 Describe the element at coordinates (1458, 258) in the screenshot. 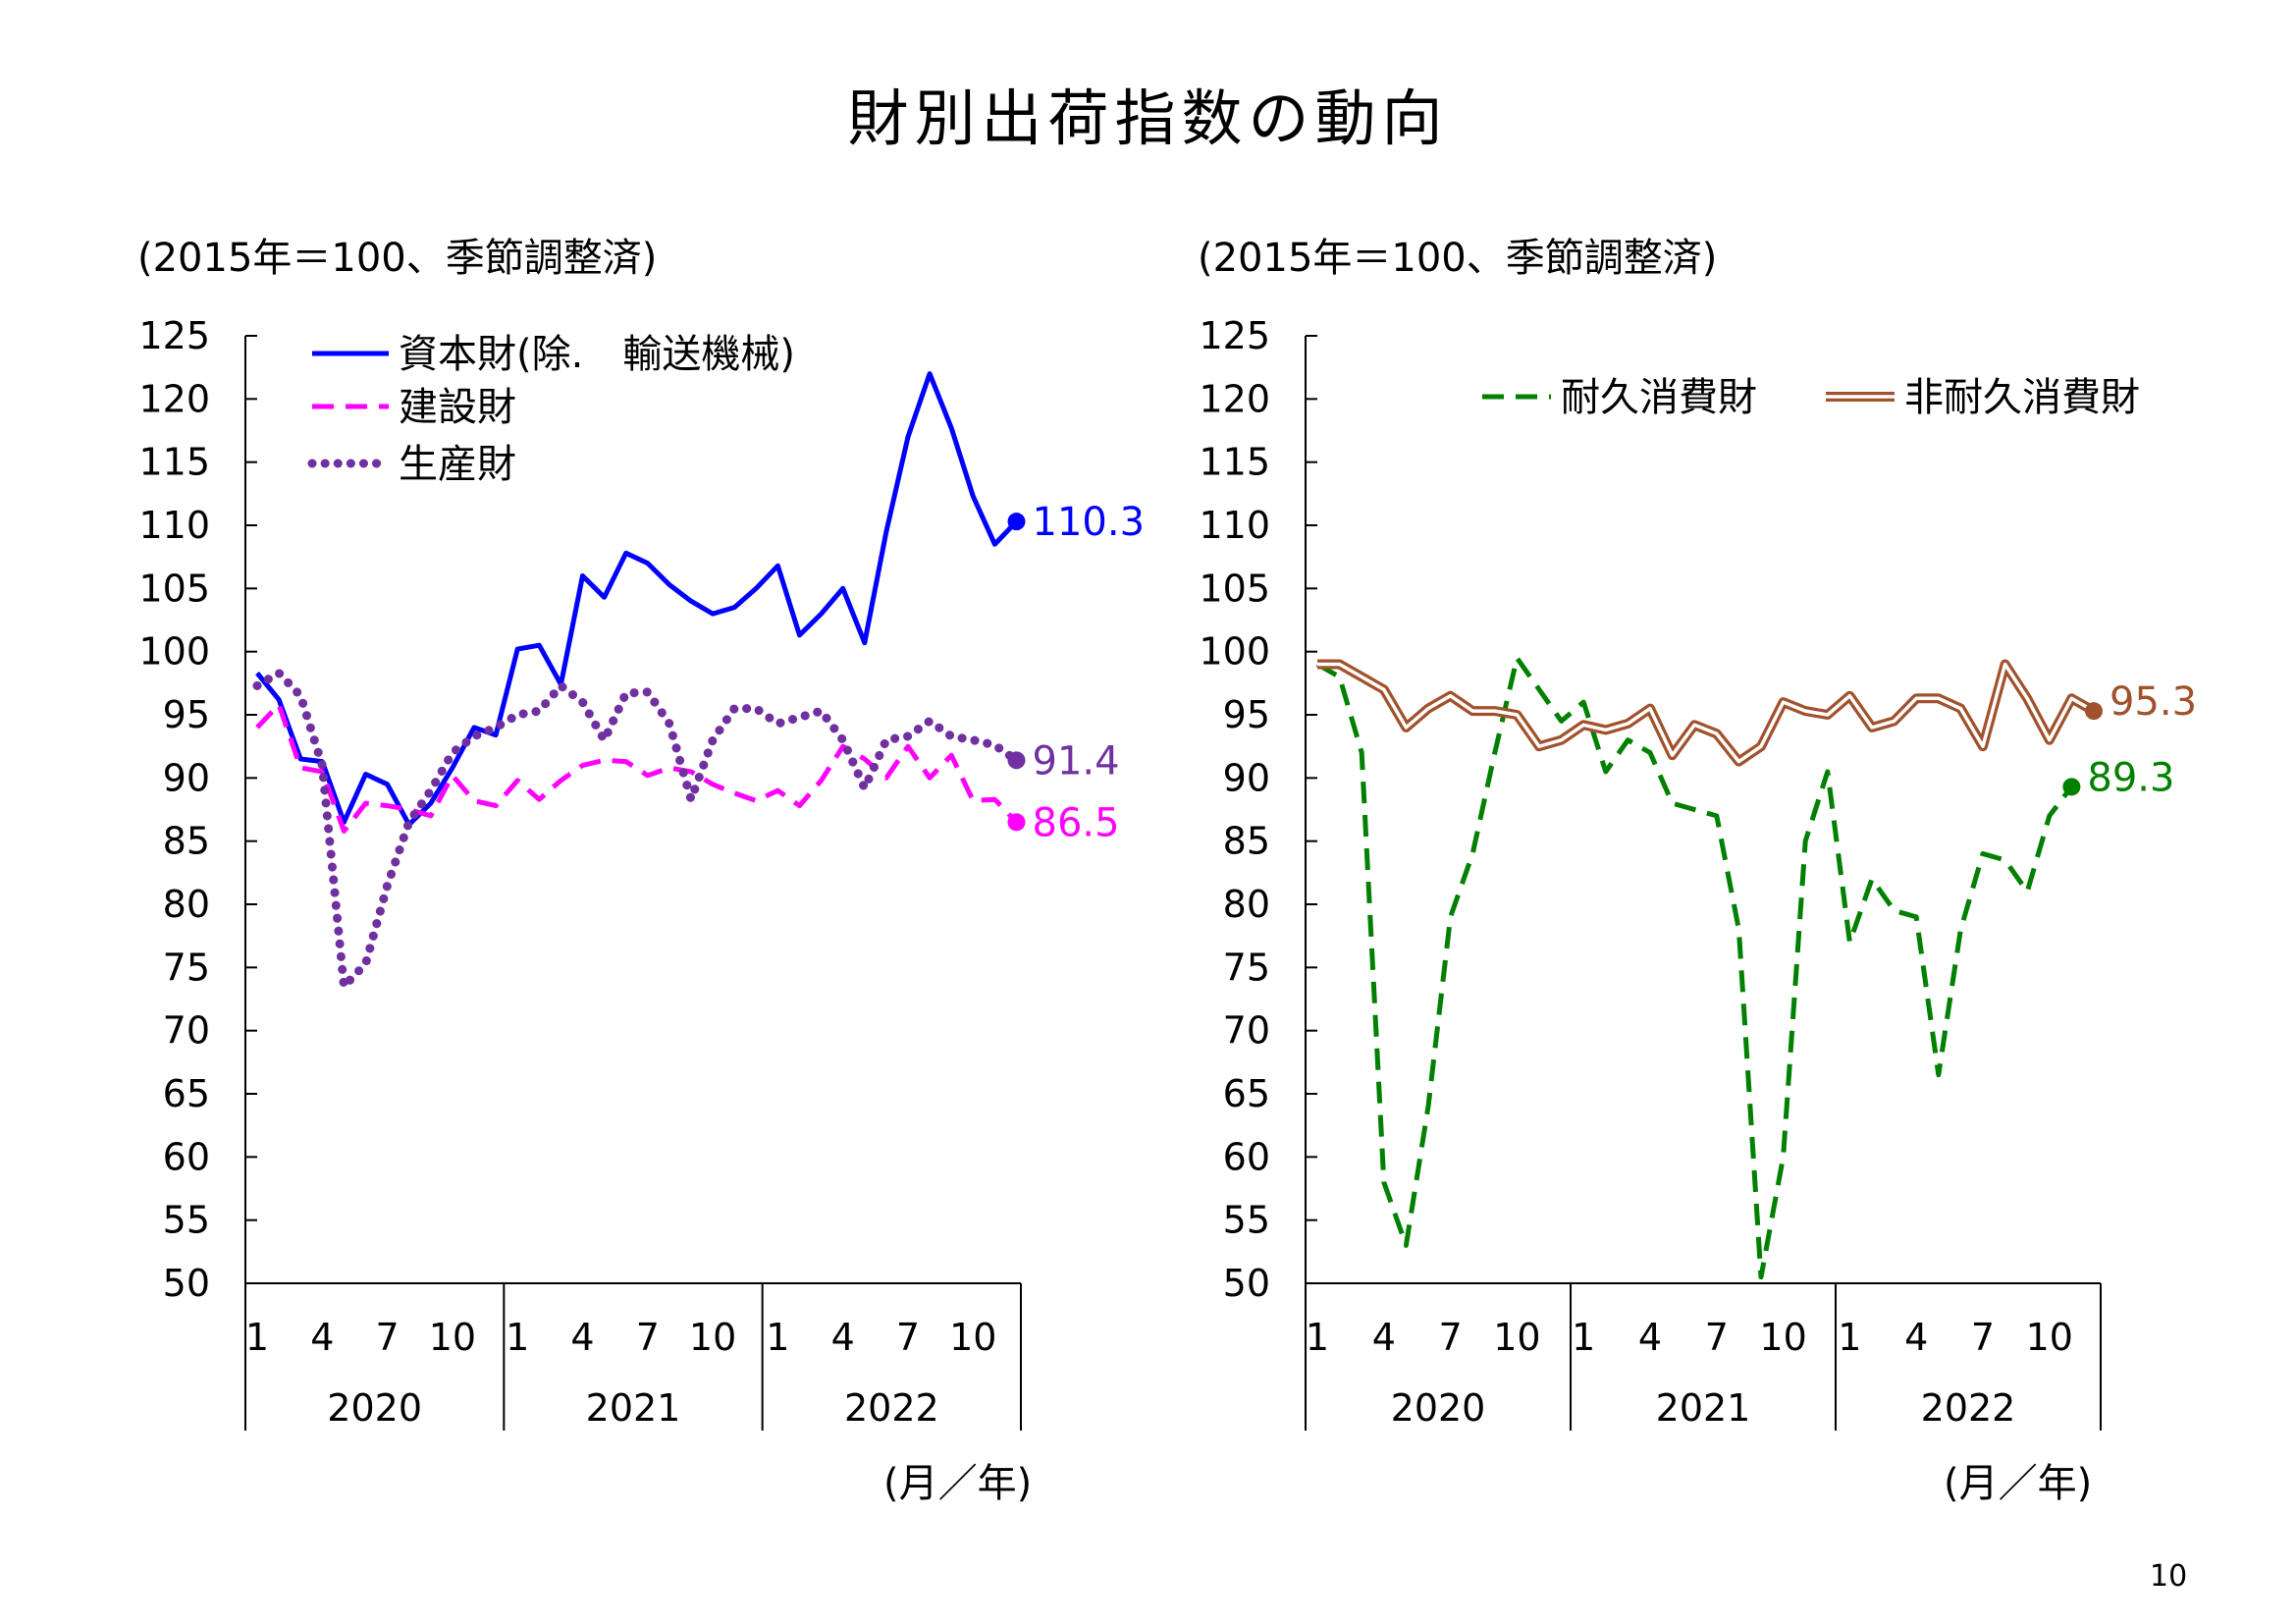

I see `right-chart-unit-label: (2015年＝100、季節調整済)` at that location.